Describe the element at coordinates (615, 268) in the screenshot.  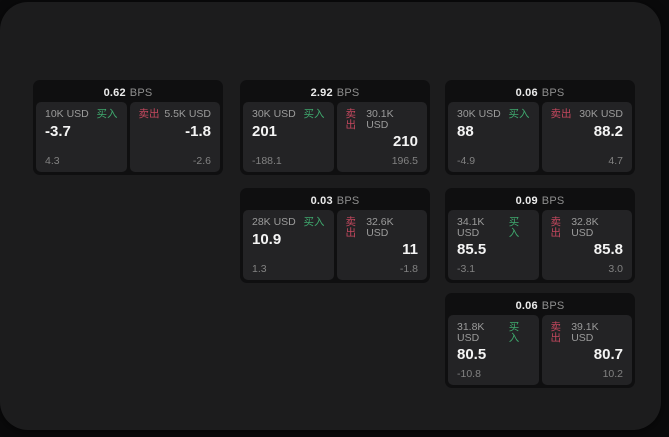
I see `sell-change: 3.0` at that location.